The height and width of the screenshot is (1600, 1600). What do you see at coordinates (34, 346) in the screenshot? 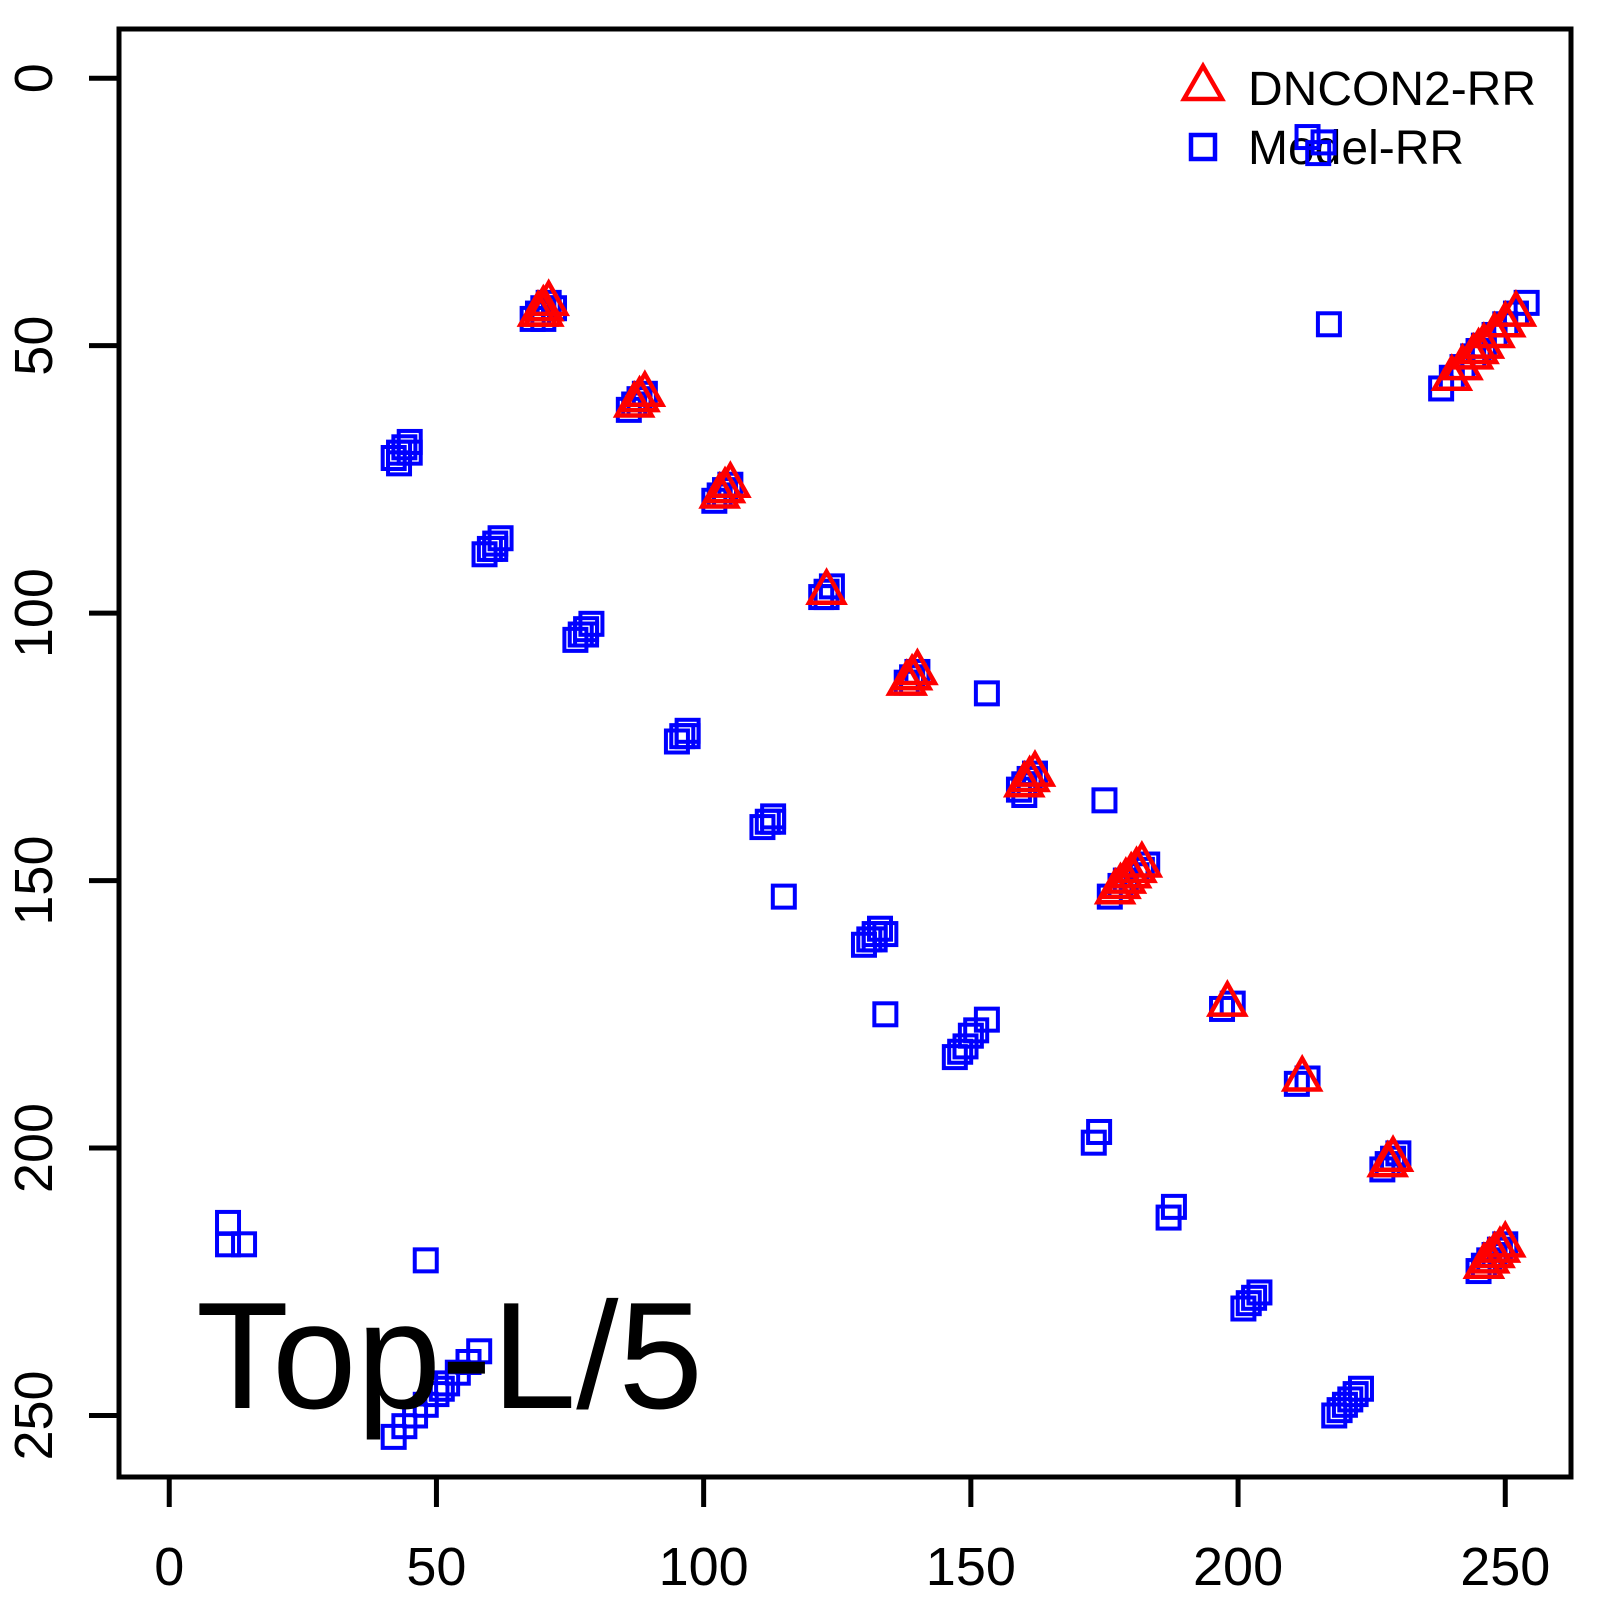
I see `y-axis-tick-label: 50` at bounding box center [34, 346].